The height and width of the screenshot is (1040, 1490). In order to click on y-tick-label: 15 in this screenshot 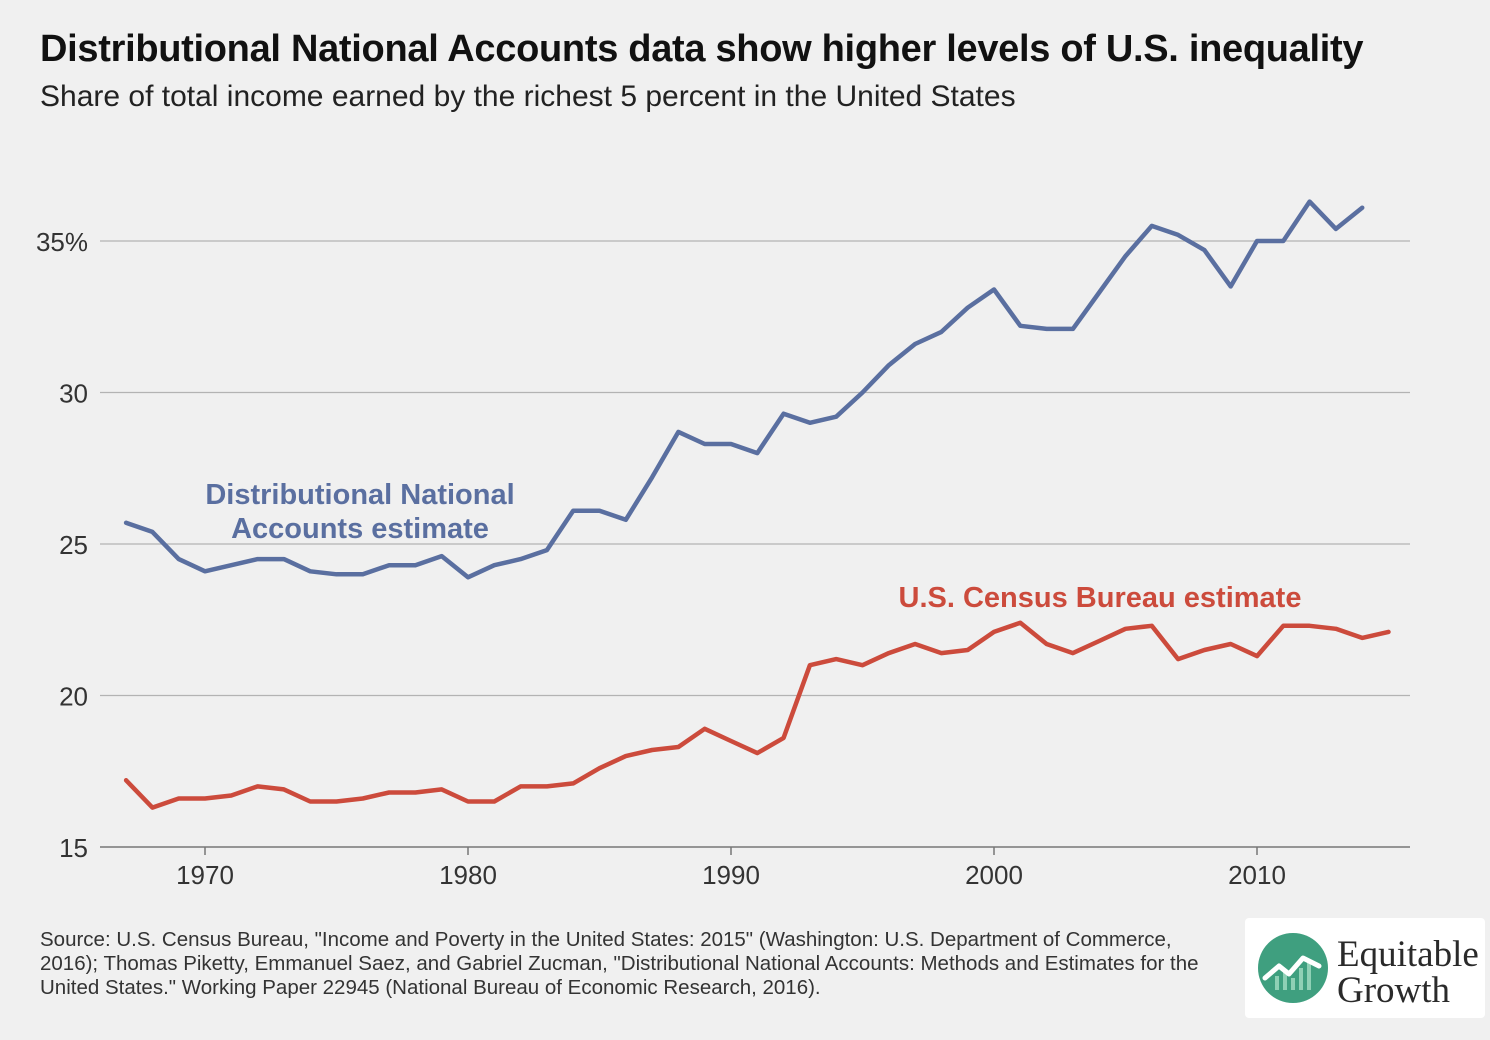, I will do `click(73, 848)`.